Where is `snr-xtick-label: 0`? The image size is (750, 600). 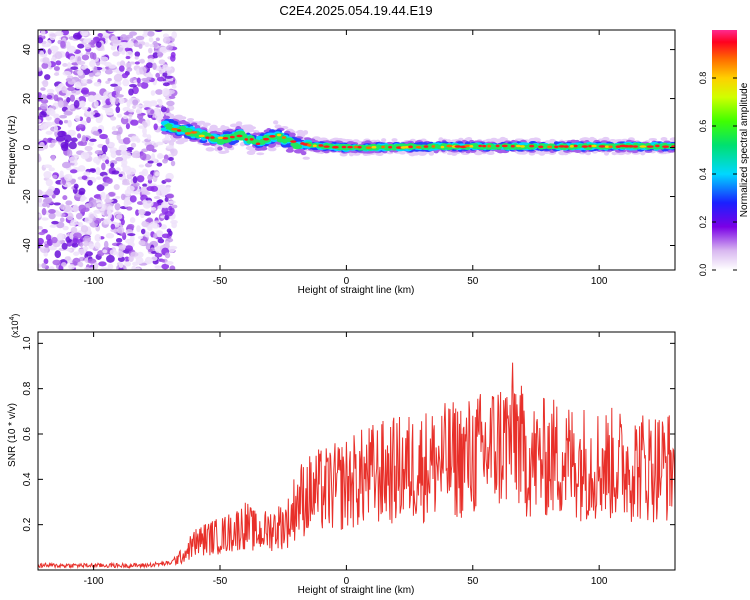
snr-xtick-label: 0 is located at coordinates (347, 581).